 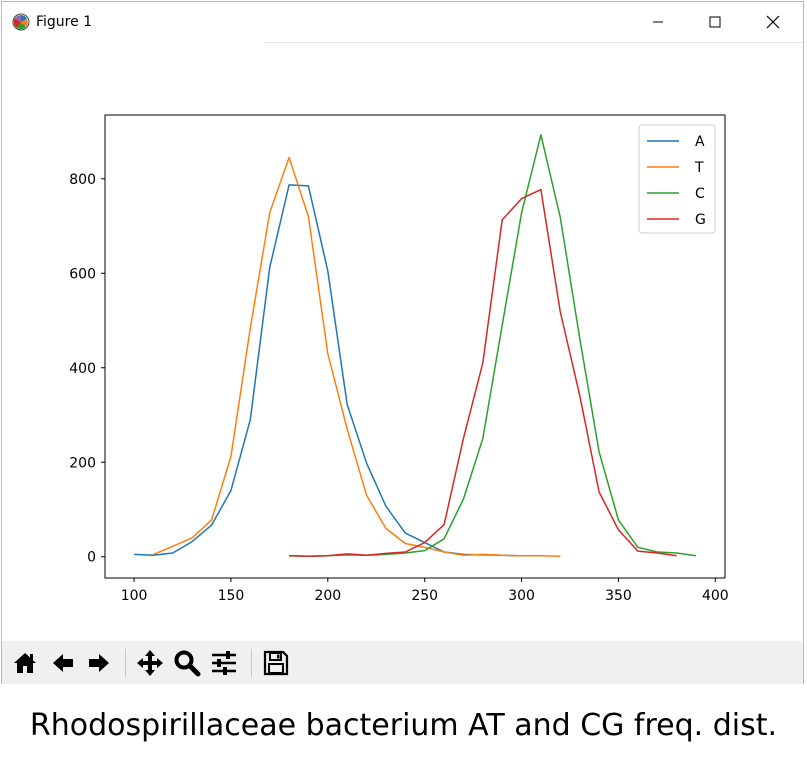 I want to click on configure-subplots-icon, so click(x=224, y=663).